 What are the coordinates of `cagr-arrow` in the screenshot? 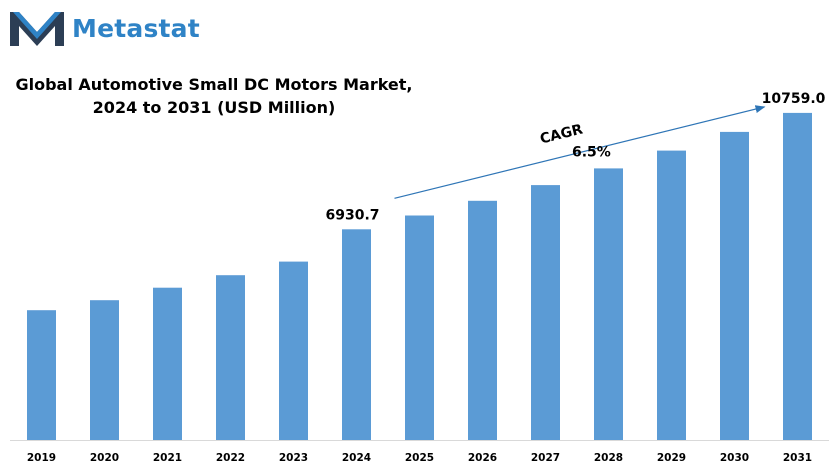 It's located at (580, 152).